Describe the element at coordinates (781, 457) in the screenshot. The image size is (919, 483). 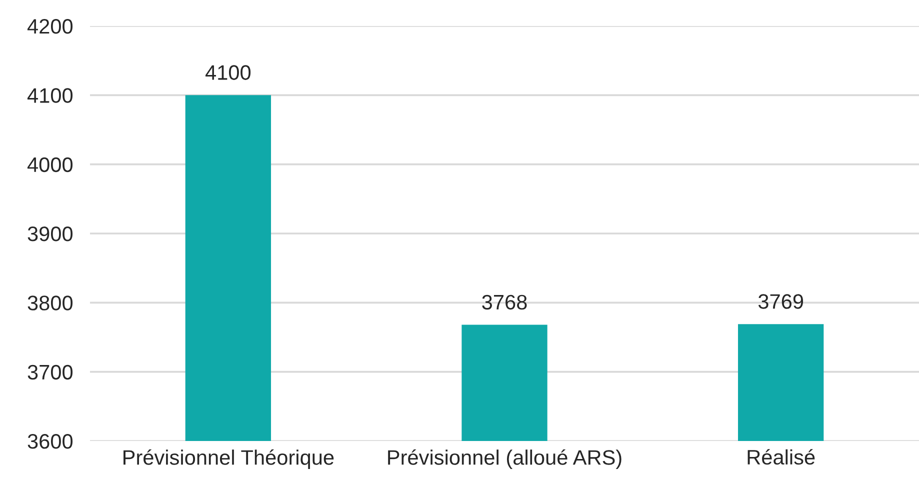
I see `x-tick-label: Réalisé` at that location.